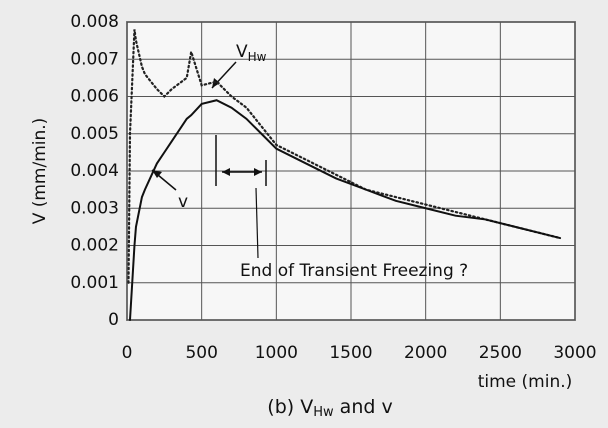  What do you see at coordinates (94, 97) in the screenshot?
I see `y-tick-label: 0.006` at bounding box center [94, 97].